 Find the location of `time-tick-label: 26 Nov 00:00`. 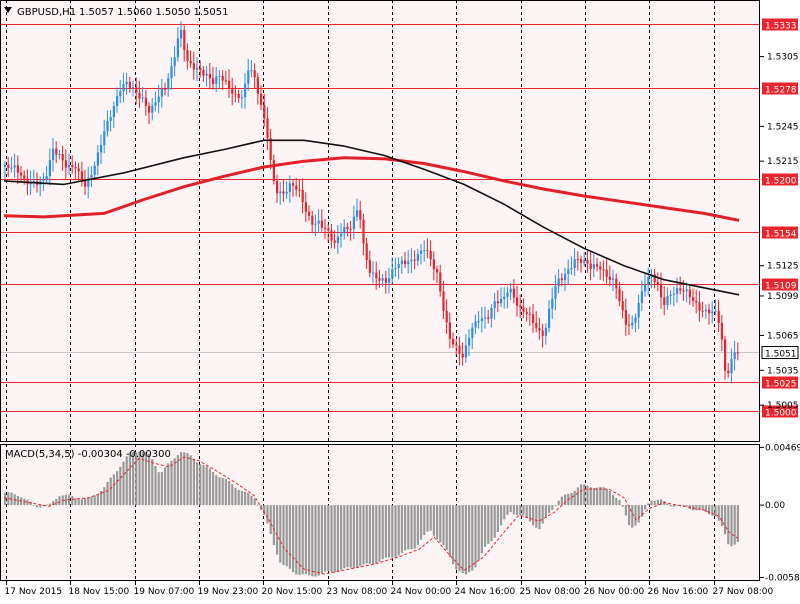

time-tick-label: 26 Nov 00:00 is located at coordinates (614, 592).